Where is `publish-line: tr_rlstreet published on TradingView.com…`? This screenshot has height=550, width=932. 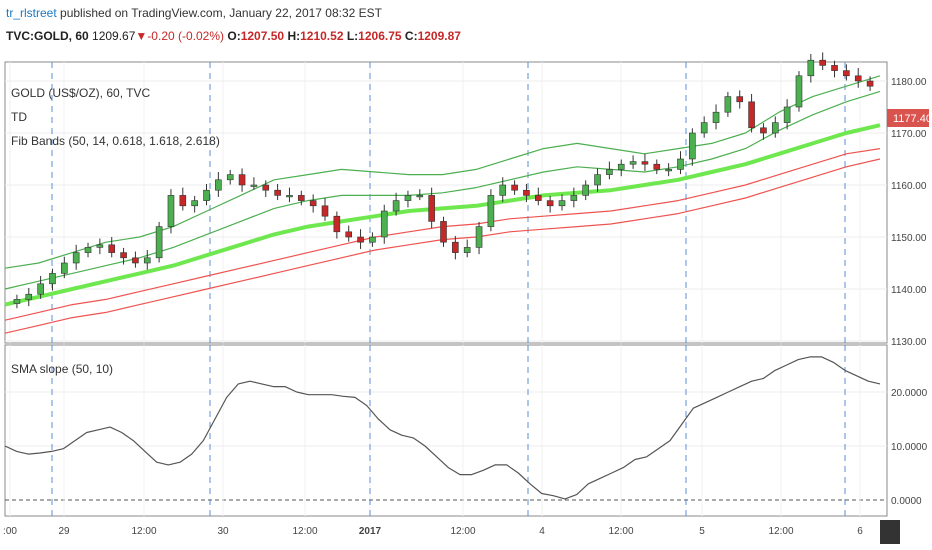
publish-line: tr_rlstreet published on TradingView.com… is located at coordinates (194, 13).